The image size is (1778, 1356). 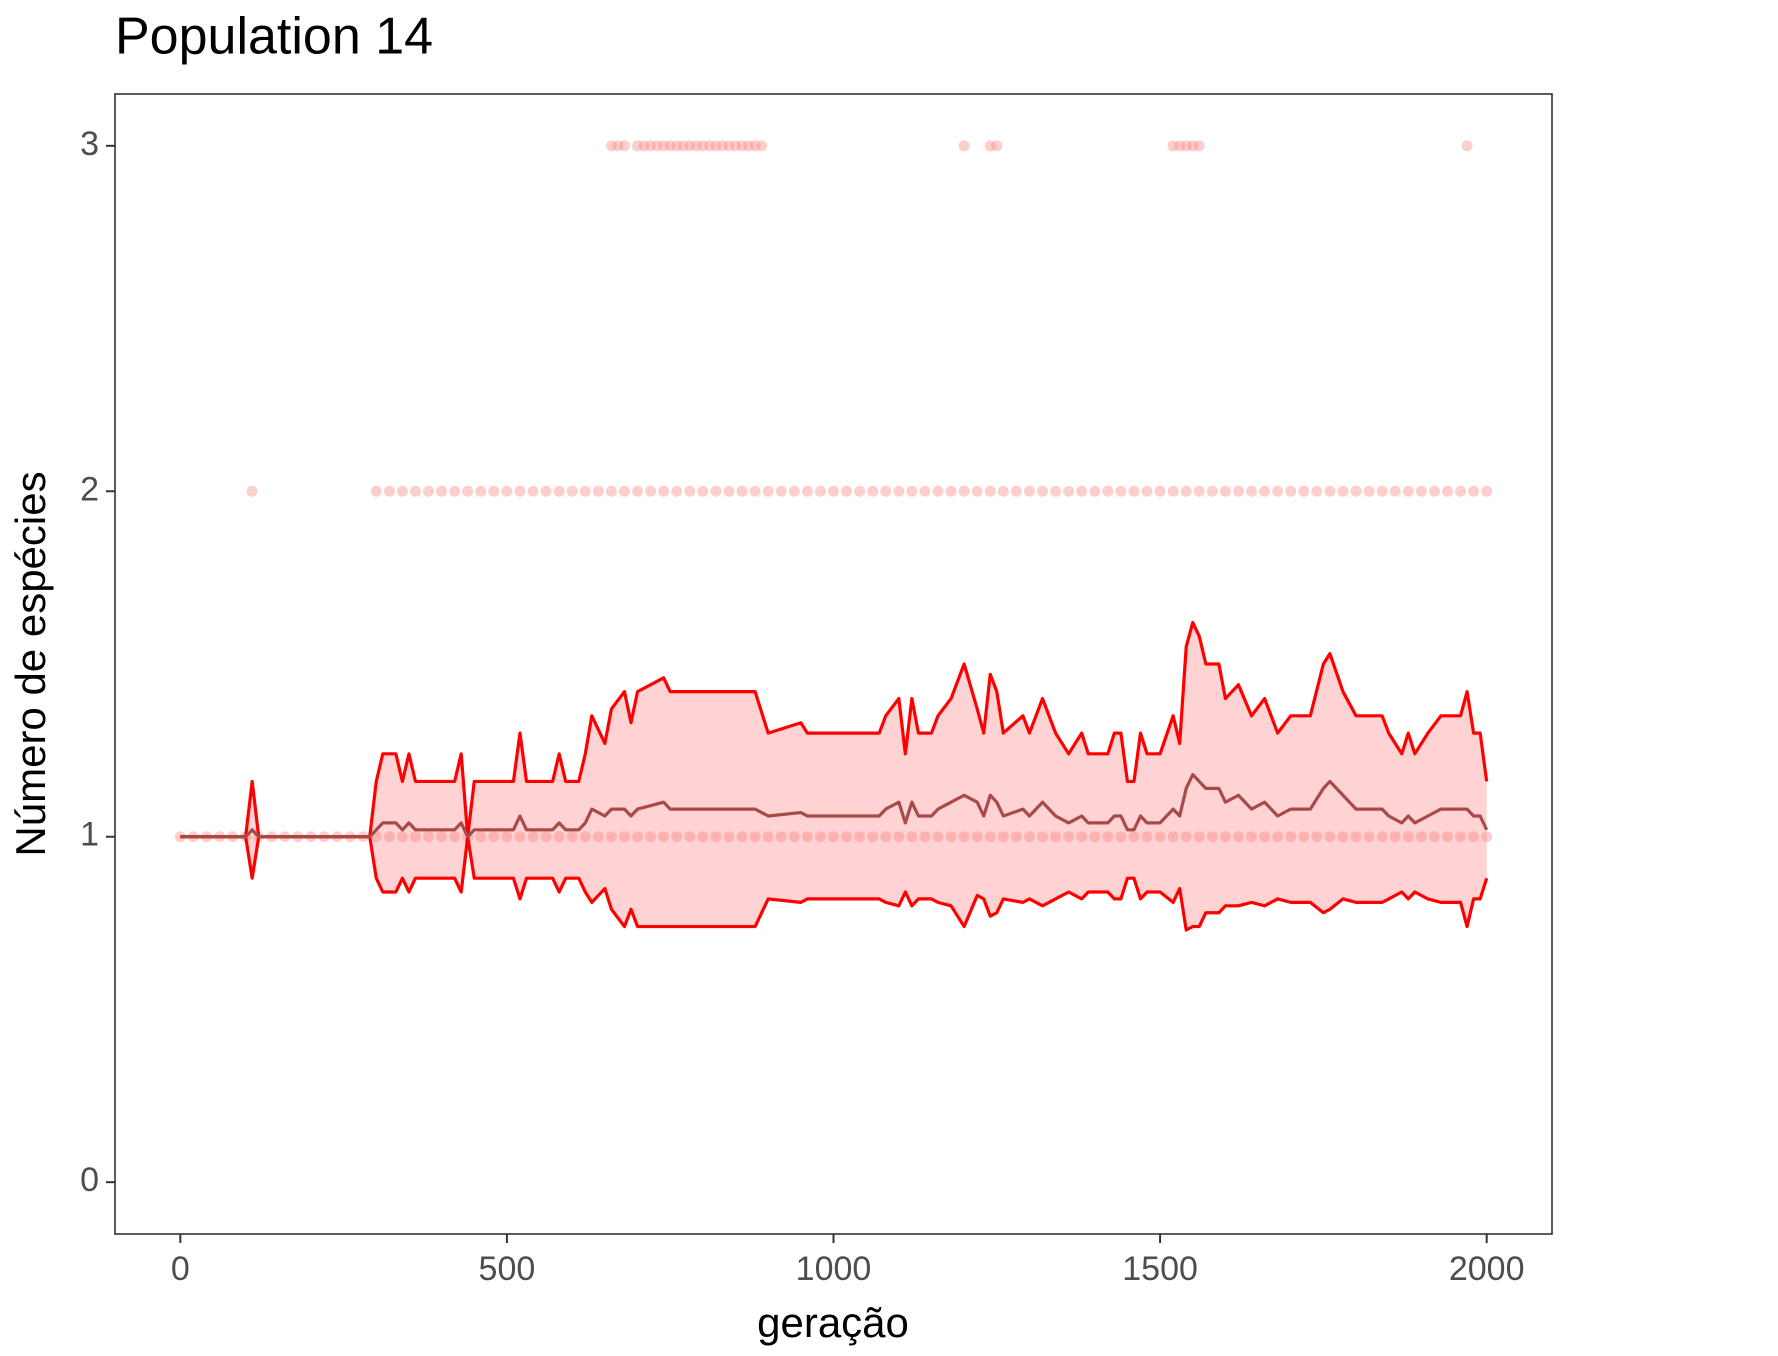 I want to click on x-axis-label: geração, so click(x=833, y=1322).